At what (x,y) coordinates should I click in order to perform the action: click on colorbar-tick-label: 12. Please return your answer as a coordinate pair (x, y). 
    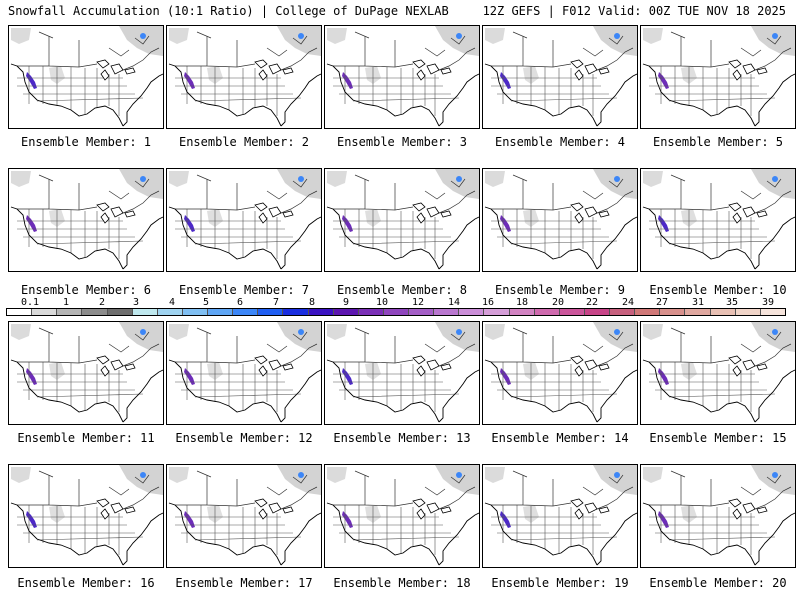
    Looking at the image, I should click on (418, 302).